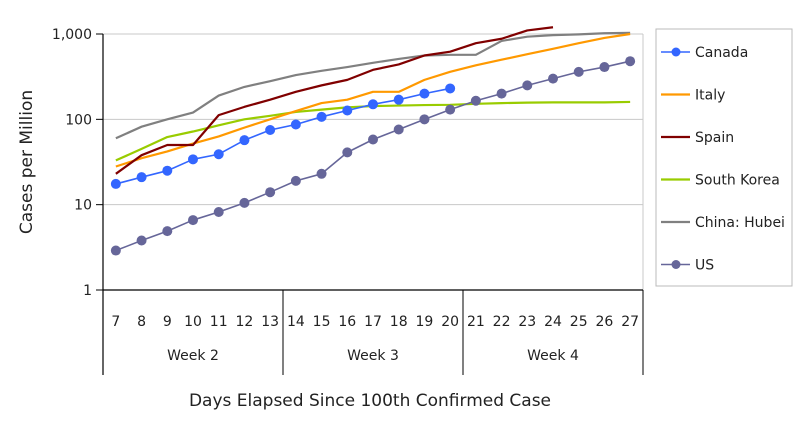 This screenshot has width=800, height=427. What do you see at coordinates (704, 266) in the screenshot?
I see `legend-label-us: US` at bounding box center [704, 266].